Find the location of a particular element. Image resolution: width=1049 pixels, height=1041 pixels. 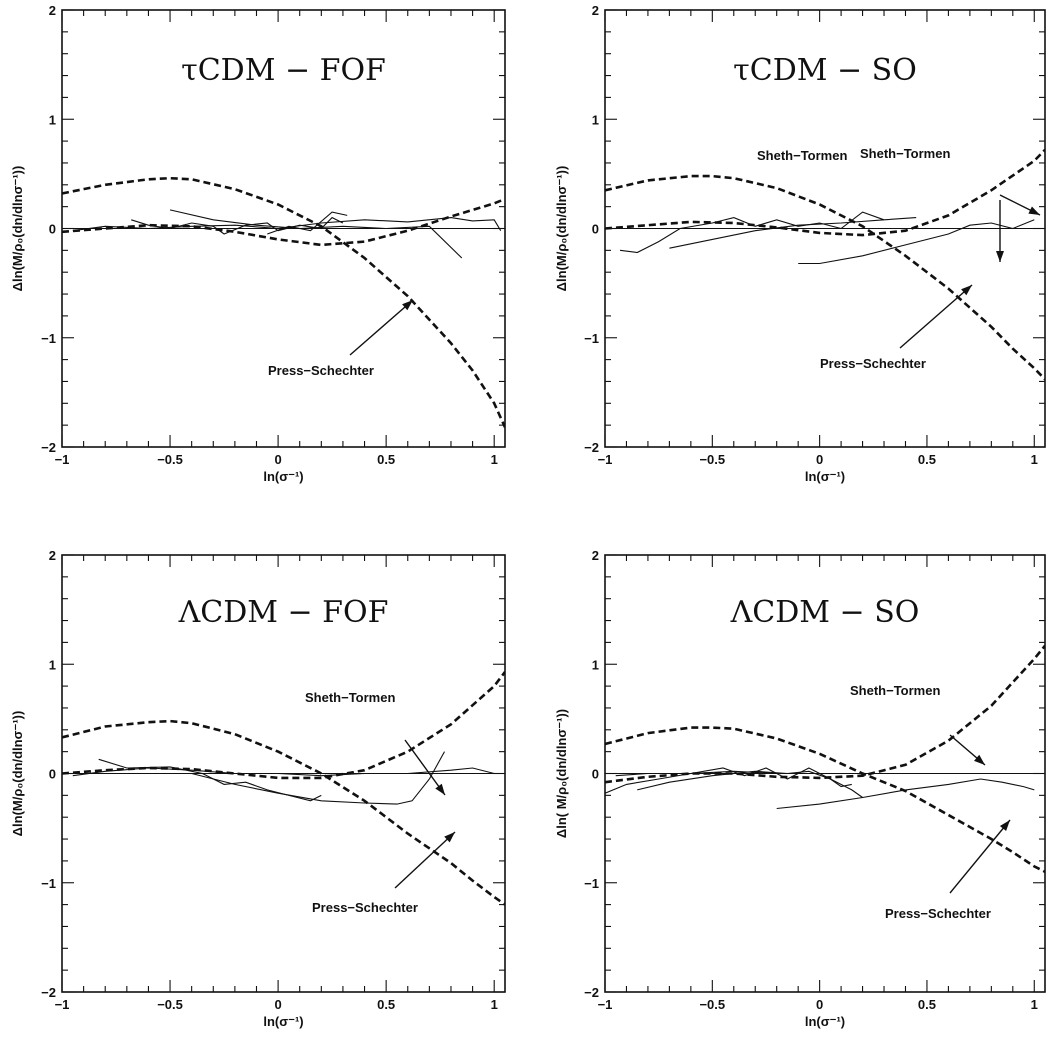

panel-title: τCDM − SO is located at coordinates (825, 70).